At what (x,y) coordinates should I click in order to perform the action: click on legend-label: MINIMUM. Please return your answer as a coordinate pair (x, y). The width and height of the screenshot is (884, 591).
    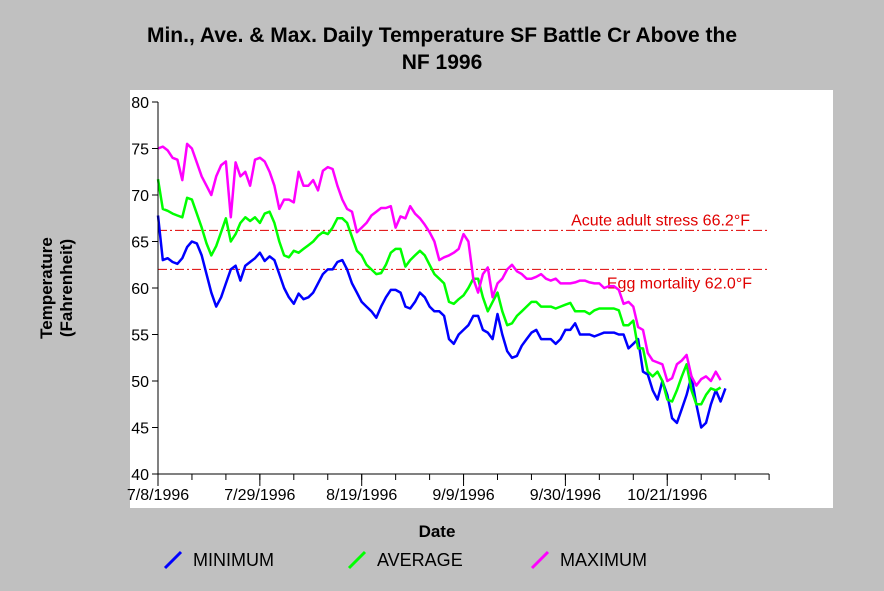
    Looking at the image, I should click on (233, 560).